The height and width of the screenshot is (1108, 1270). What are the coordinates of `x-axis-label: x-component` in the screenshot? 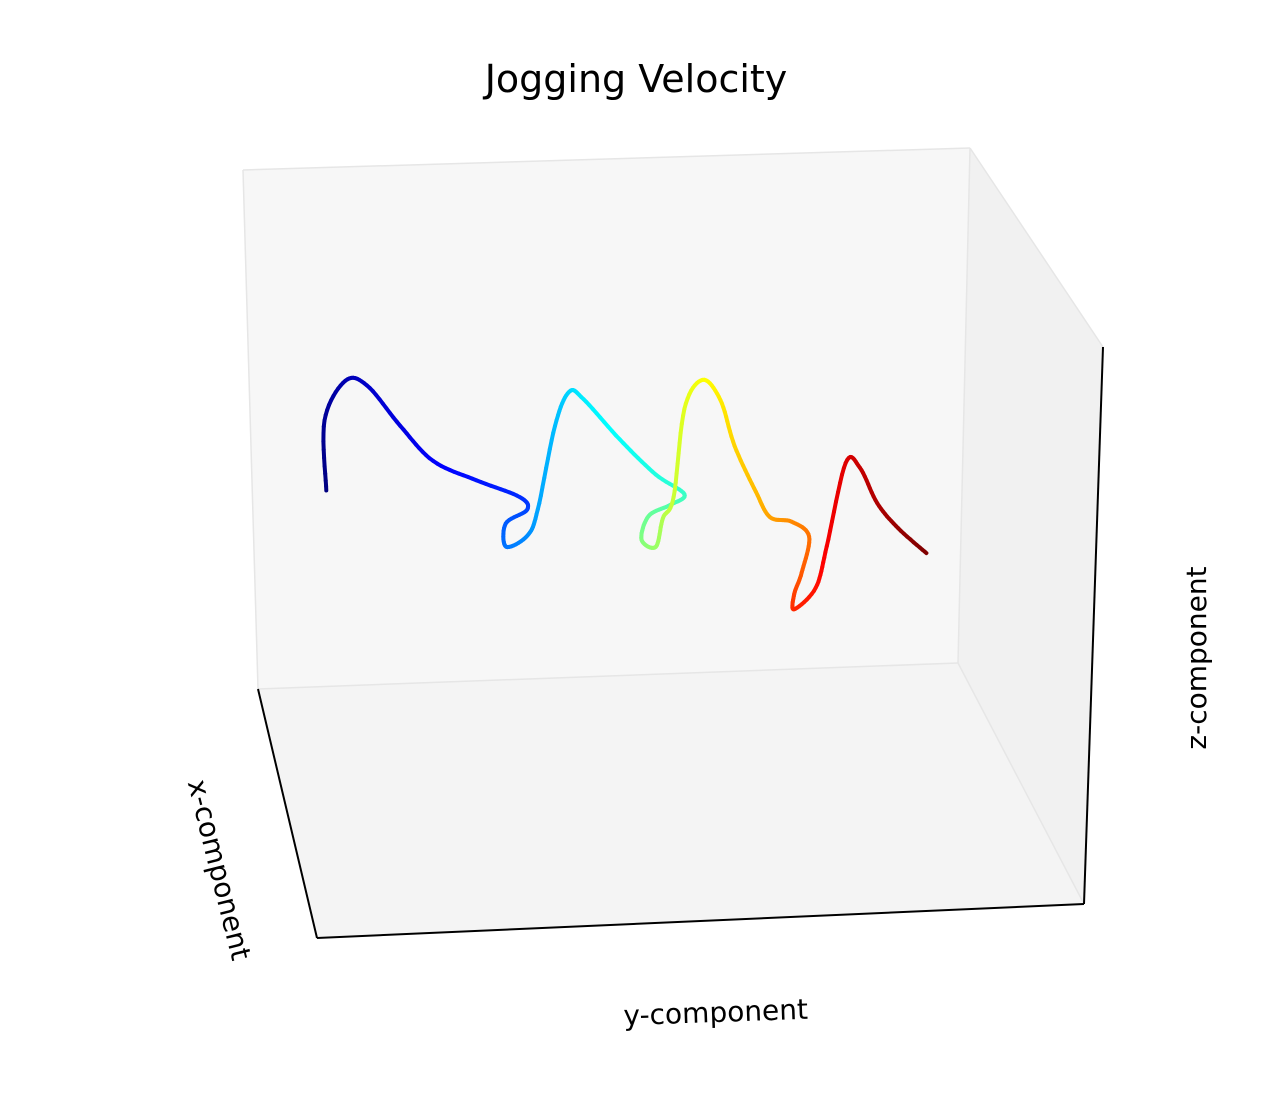 It's located at (219, 870).